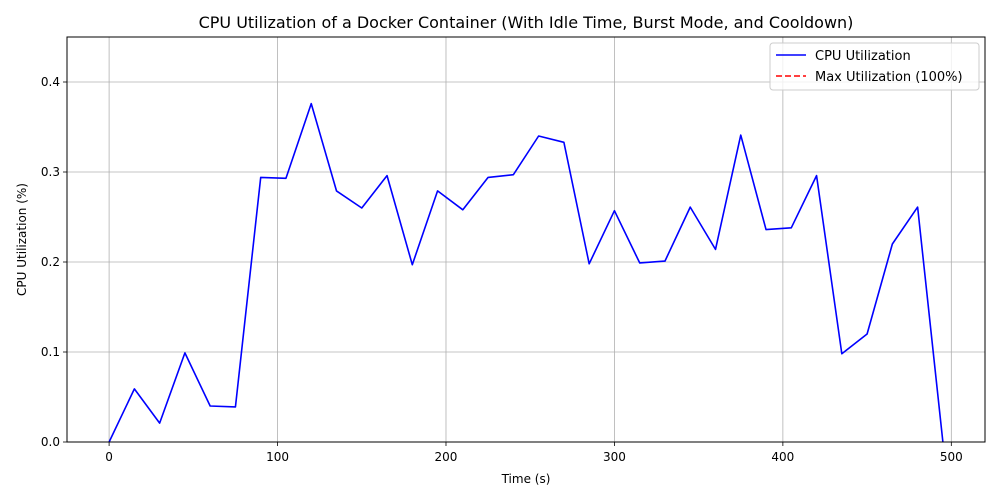 Image resolution: width=1000 pixels, height=500 pixels. What do you see at coordinates (446, 457) in the screenshot?
I see `x-tick-label: 200` at bounding box center [446, 457].